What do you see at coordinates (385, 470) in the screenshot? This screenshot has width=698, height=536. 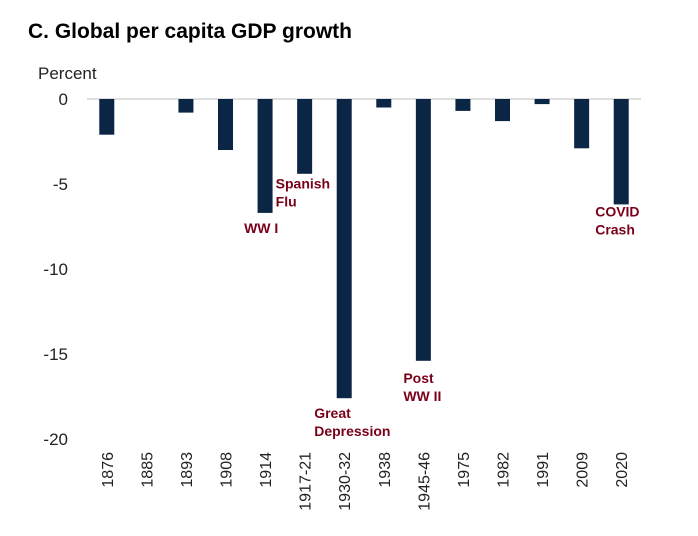 I see `x-tick-label: 1938` at bounding box center [385, 470].